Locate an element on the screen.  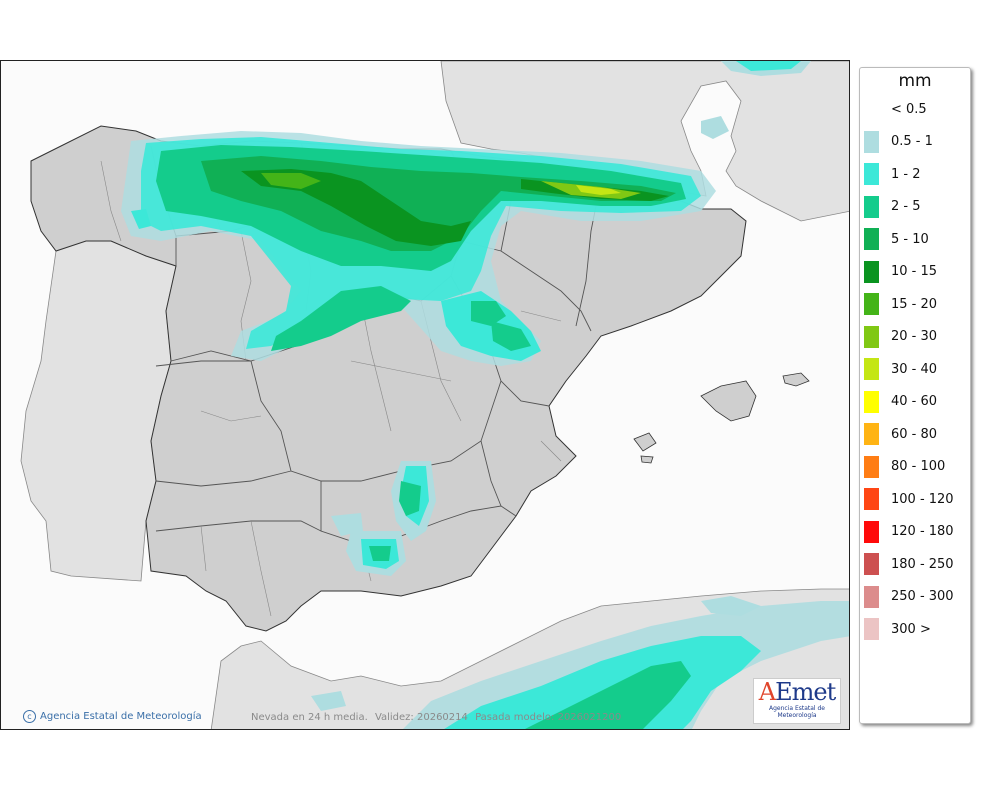
legend-label: 60 - 80 is located at coordinates (914, 434).